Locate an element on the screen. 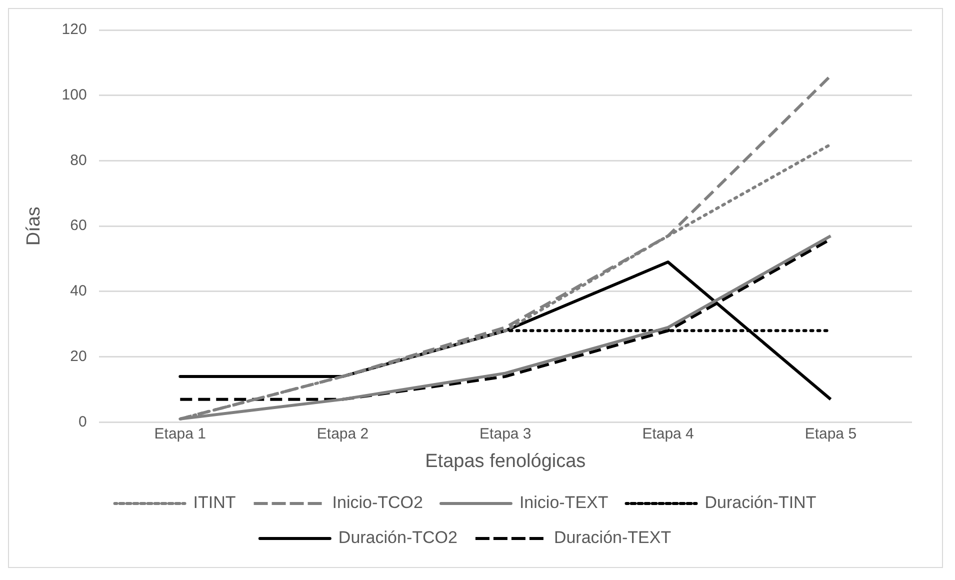 The image size is (955, 580). y-tick-label: 80 is located at coordinates (78, 160).